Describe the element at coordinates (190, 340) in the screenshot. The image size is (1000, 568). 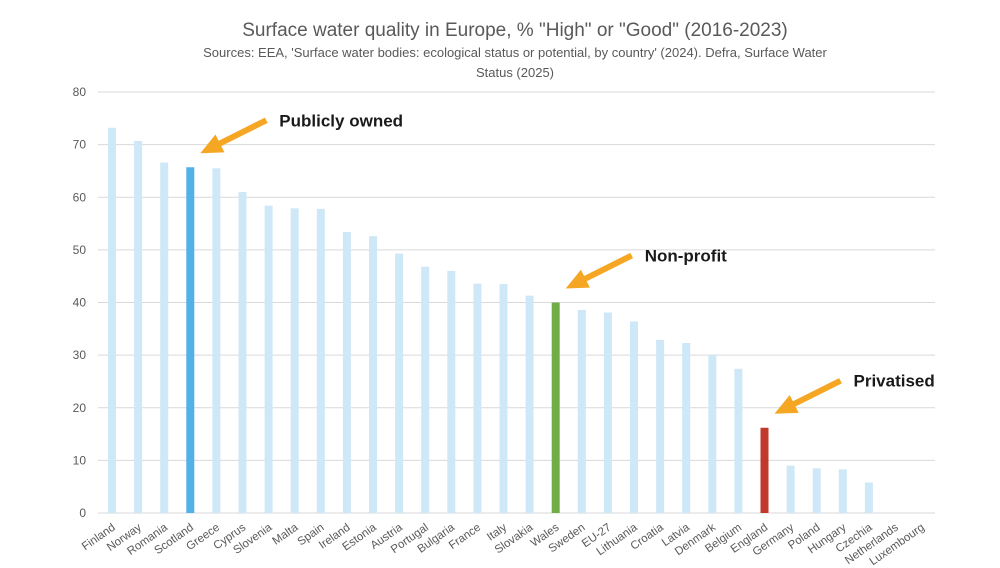
I see `bar-scotland` at that location.